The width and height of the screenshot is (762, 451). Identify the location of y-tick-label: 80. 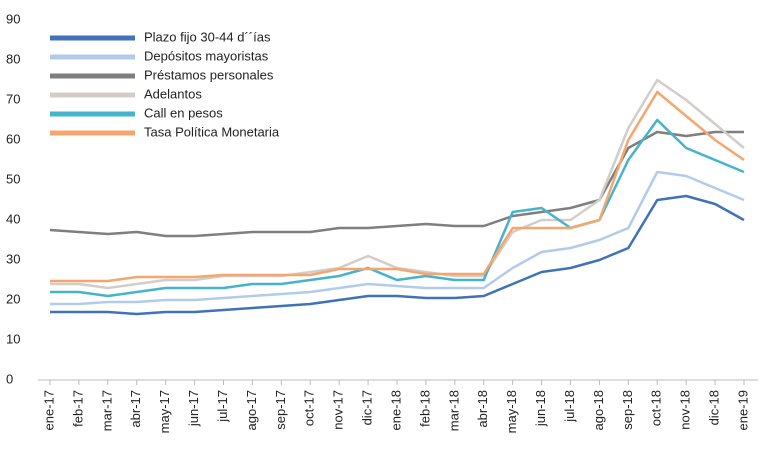
(13, 58).